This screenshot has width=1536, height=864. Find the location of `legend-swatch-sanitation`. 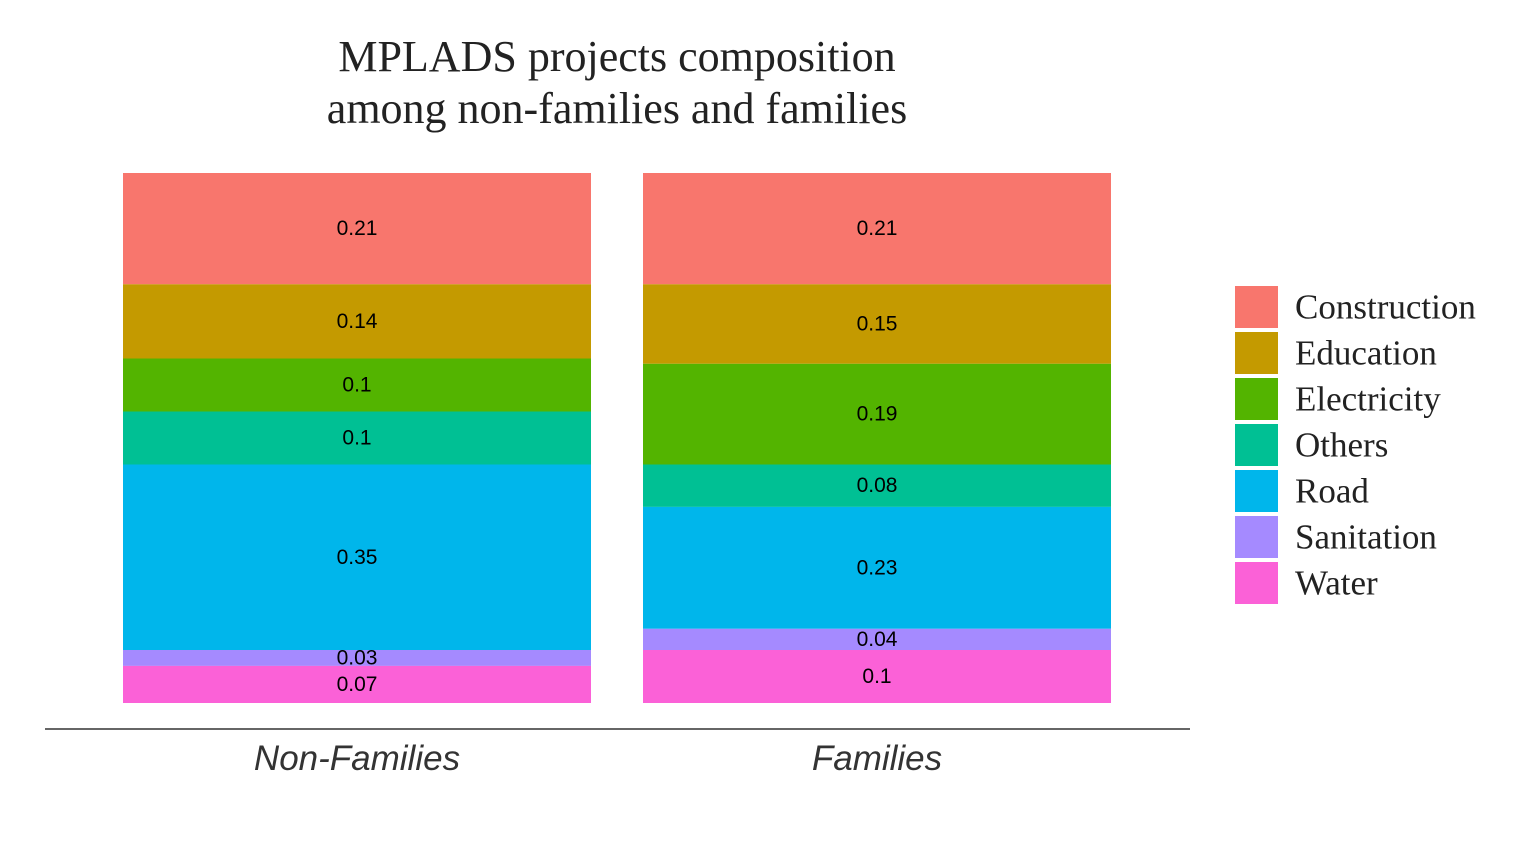

legend-swatch-sanitation is located at coordinates (1256, 537).